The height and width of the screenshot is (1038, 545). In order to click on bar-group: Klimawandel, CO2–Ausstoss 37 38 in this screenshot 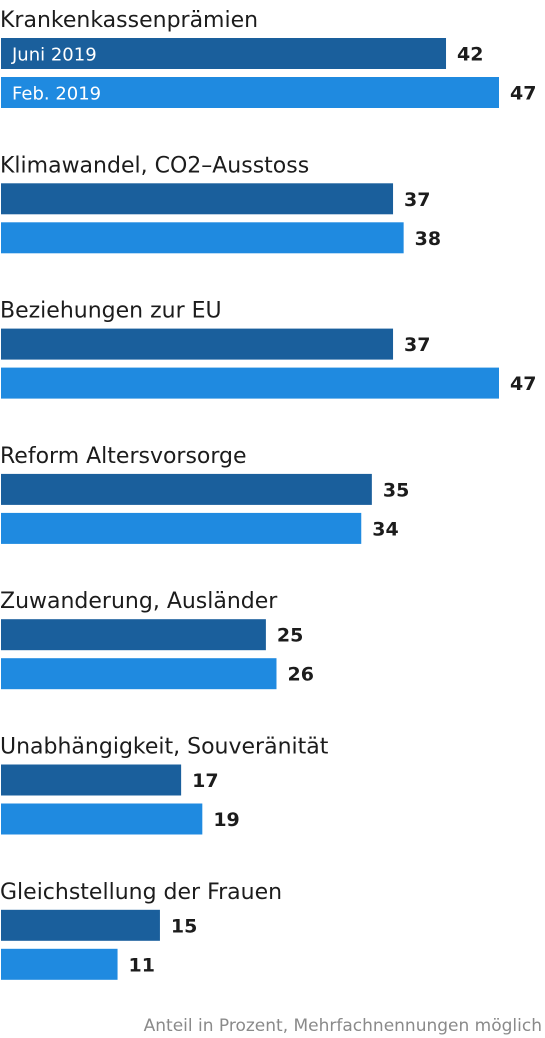, I will do `click(220, 203)`.